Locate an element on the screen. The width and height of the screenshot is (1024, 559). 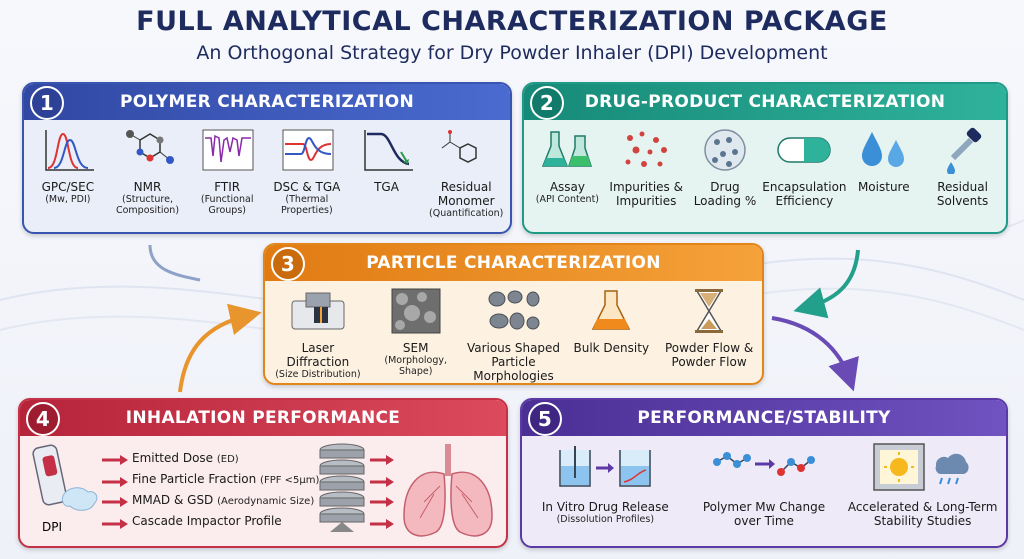
item-label: Moisture is located at coordinates (883, 187).